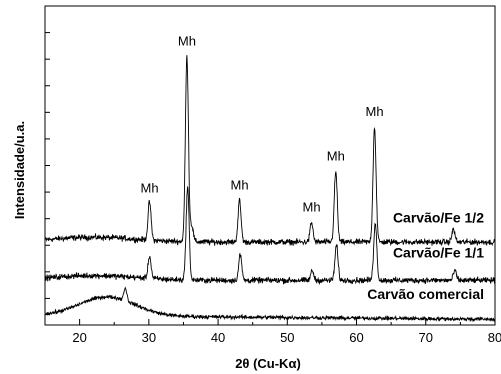 The image size is (501, 374). Describe the element at coordinates (19, 170) in the screenshot. I see `y-axis-title: Intensidade/u.a.` at that location.